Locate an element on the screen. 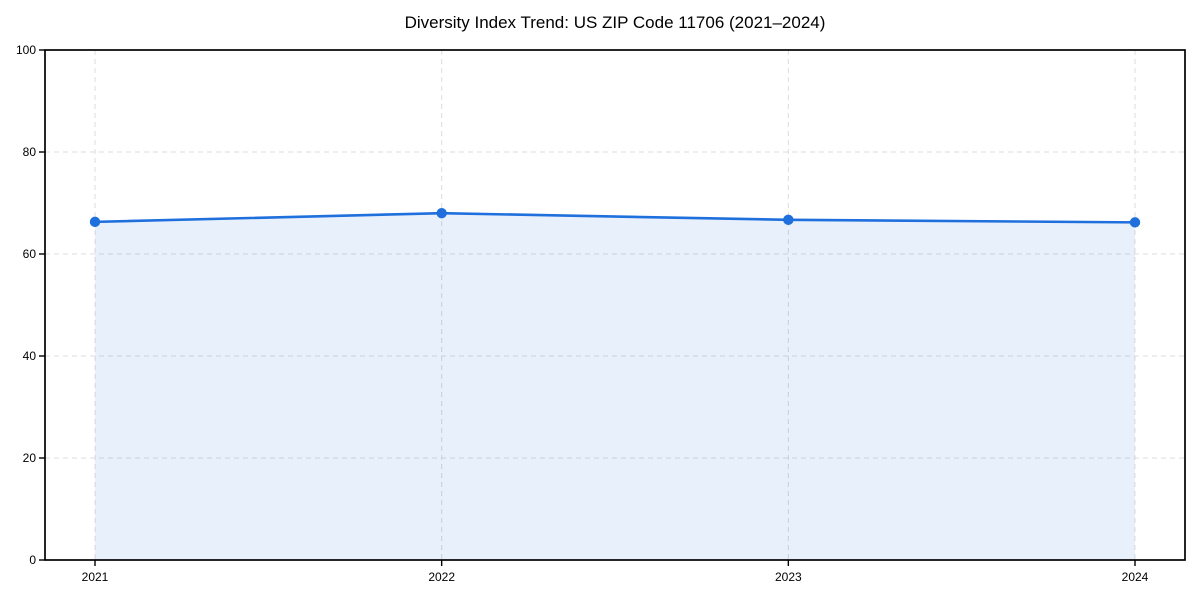 The width and height of the screenshot is (1200, 600). x-axis-tick-label: 2024 is located at coordinates (1135, 577).